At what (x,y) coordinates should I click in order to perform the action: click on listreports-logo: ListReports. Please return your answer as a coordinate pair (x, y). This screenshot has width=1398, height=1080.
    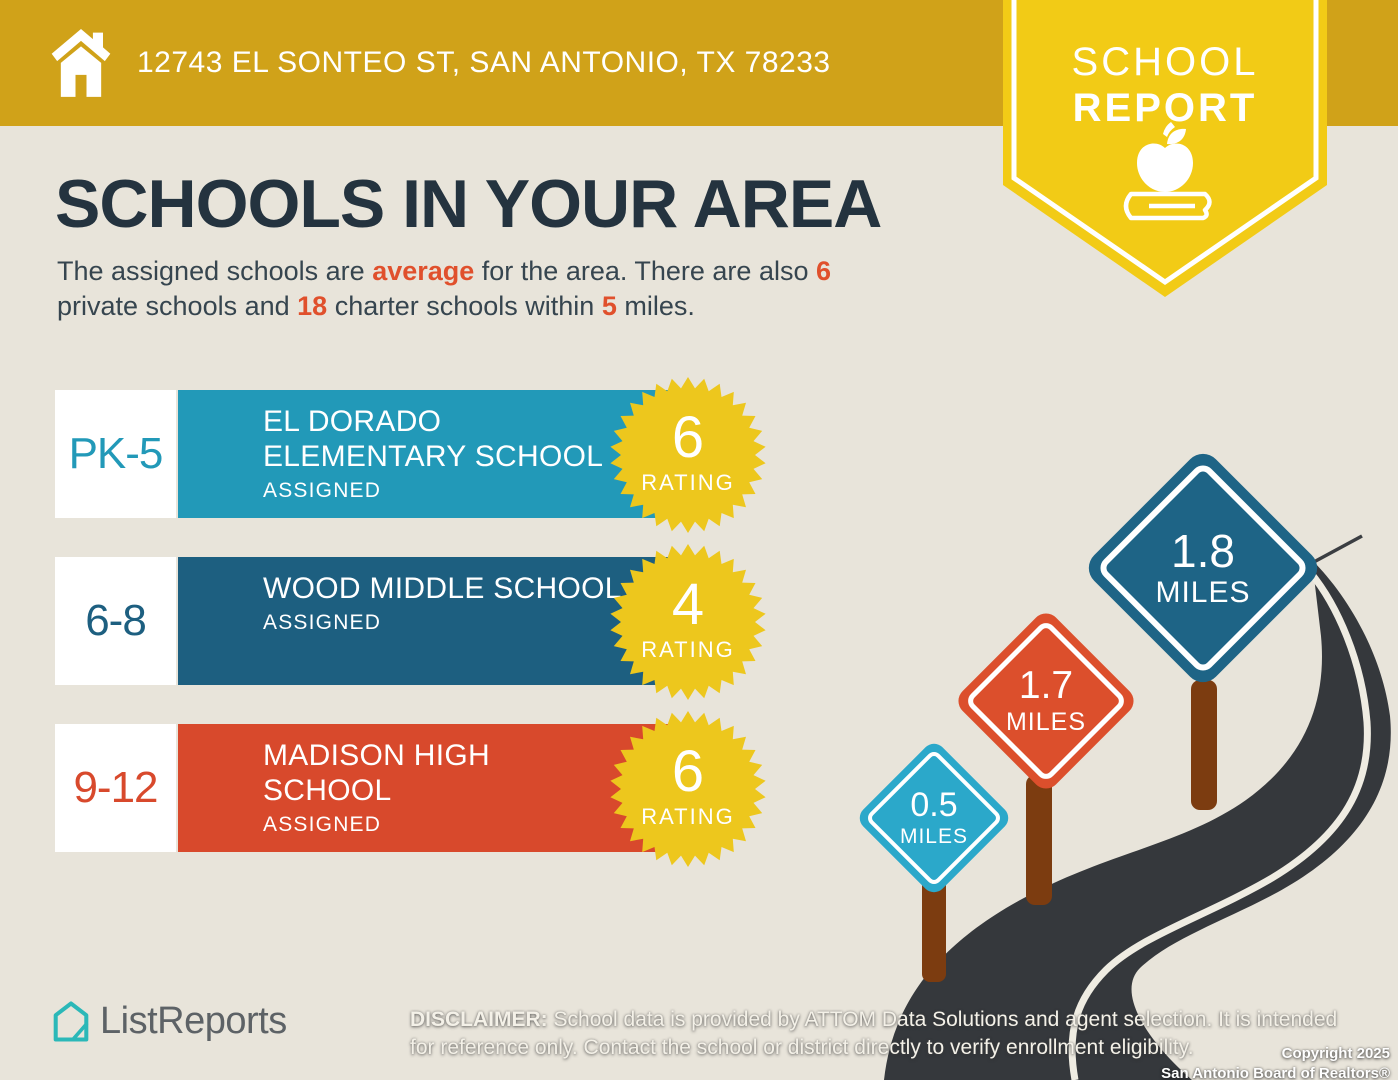
    Looking at the image, I should click on (170, 1021).